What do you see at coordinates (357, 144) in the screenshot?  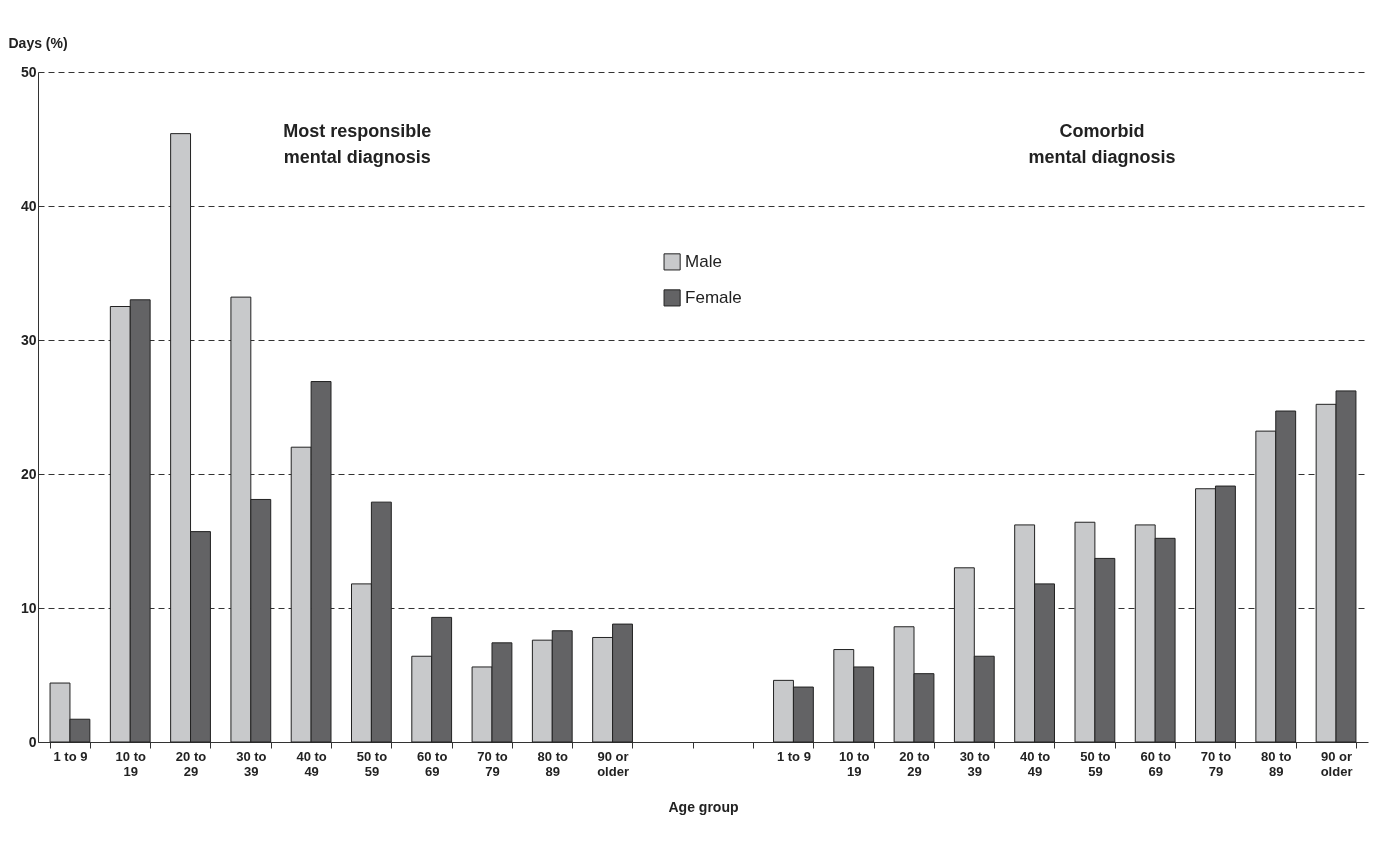 I see `annotation: Most responsible mental diagnosis` at bounding box center [357, 144].